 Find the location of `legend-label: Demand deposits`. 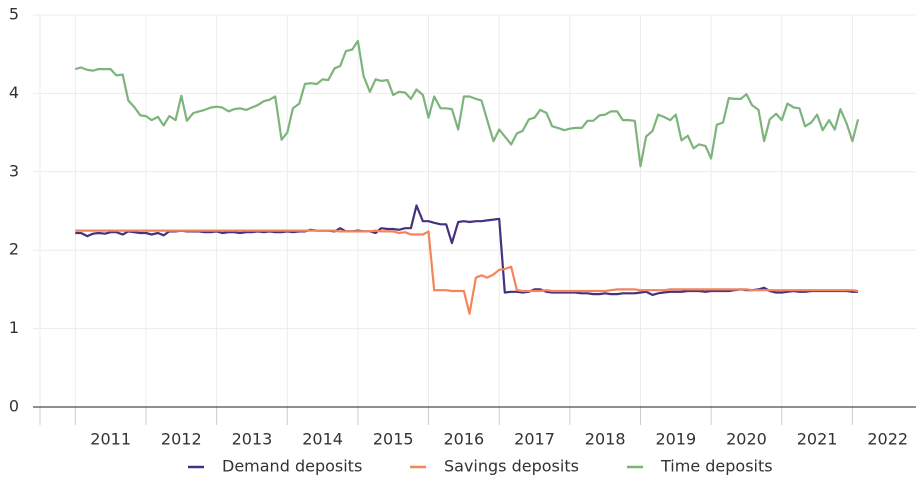

legend-label: Demand deposits is located at coordinates (292, 466).